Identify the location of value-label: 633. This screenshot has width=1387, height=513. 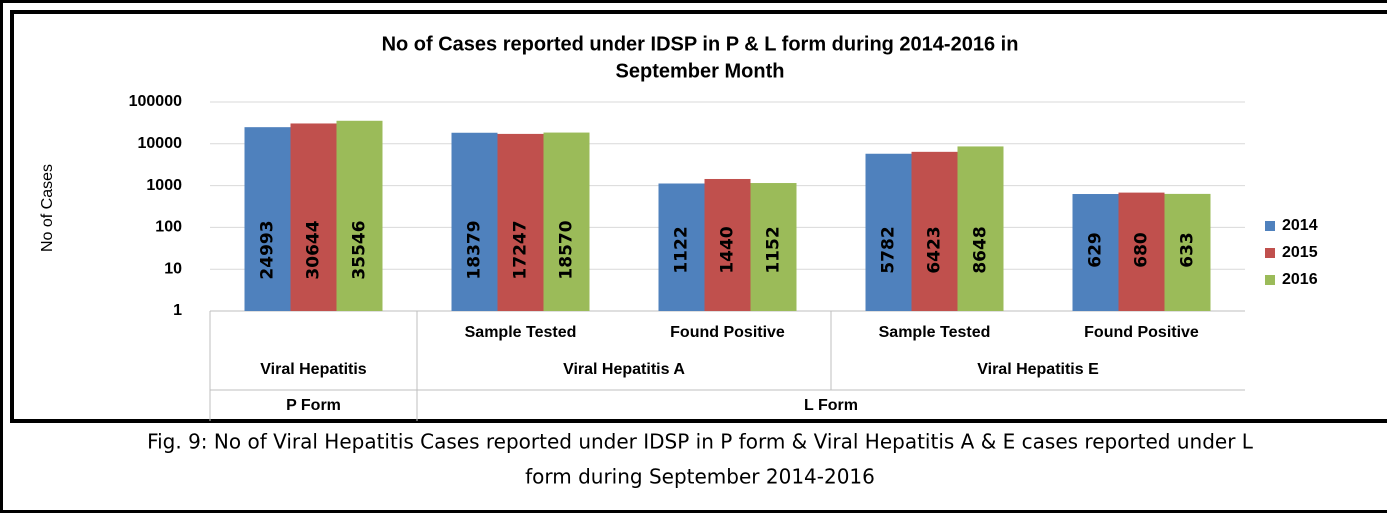
(1188, 250).